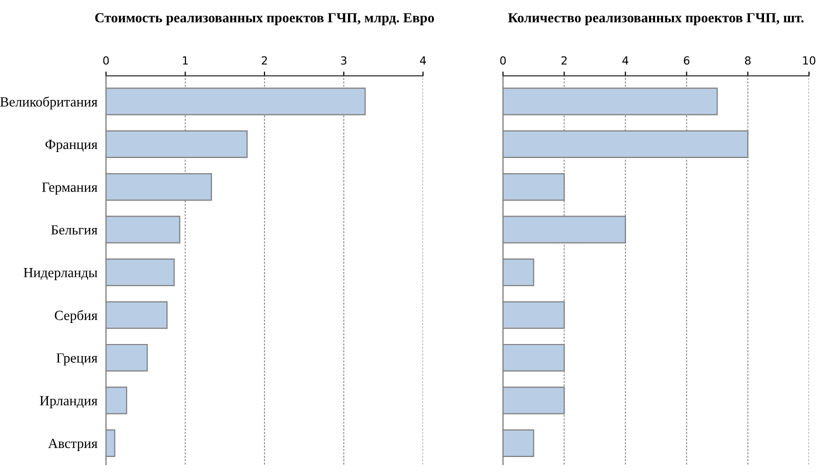 Image resolution: width=821 pixels, height=474 pixels. Describe the element at coordinates (656, 19) in the screenshot. I see `chart-title: Количество реализованных проектов ГЧП, шт.` at that location.